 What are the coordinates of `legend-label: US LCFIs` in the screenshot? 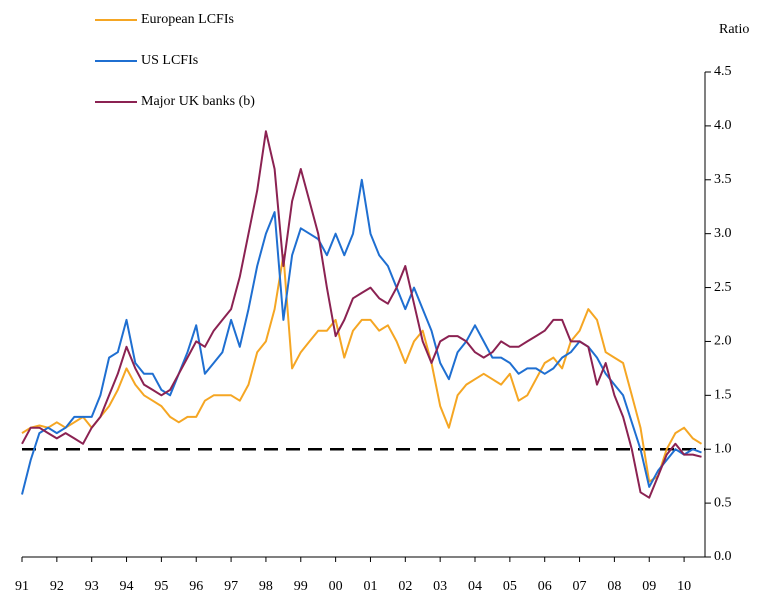 It's located at (169, 60).